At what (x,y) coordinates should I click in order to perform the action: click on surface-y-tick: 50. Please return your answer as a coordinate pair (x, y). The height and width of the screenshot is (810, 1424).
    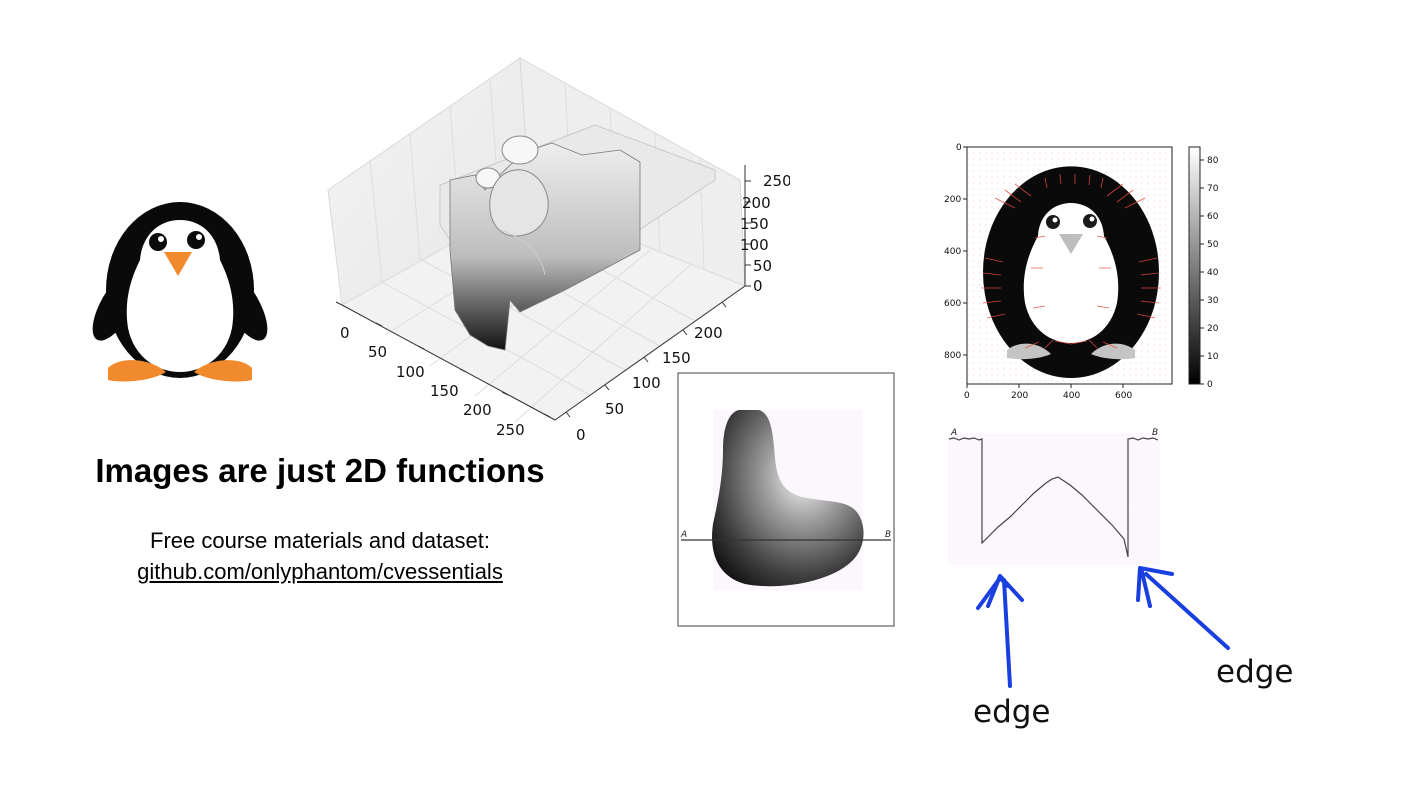
    Looking at the image, I should click on (614, 409).